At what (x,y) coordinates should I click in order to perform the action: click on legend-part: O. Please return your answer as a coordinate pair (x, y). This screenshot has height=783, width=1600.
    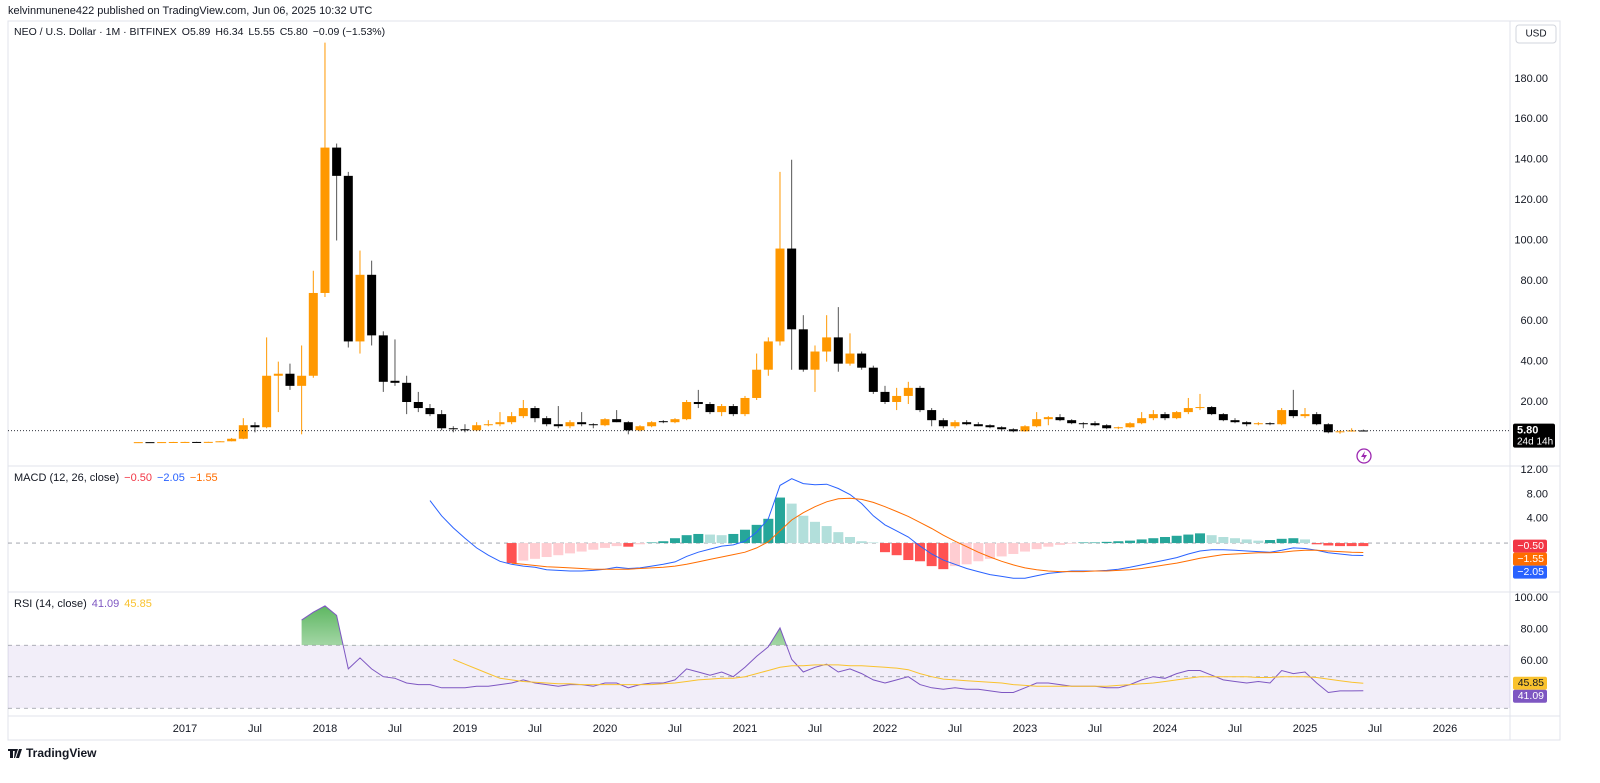
    Looking at the image, I should click on (186, 32).